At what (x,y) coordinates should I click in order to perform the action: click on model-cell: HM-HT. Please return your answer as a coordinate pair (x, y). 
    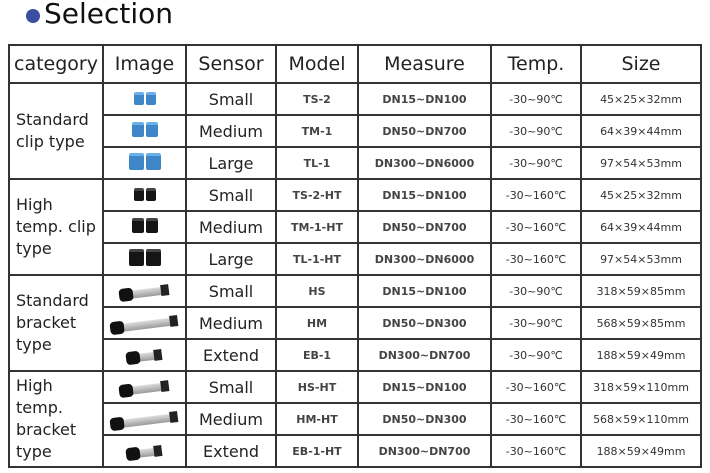
    Looking at the image, I should click on (317, 419).